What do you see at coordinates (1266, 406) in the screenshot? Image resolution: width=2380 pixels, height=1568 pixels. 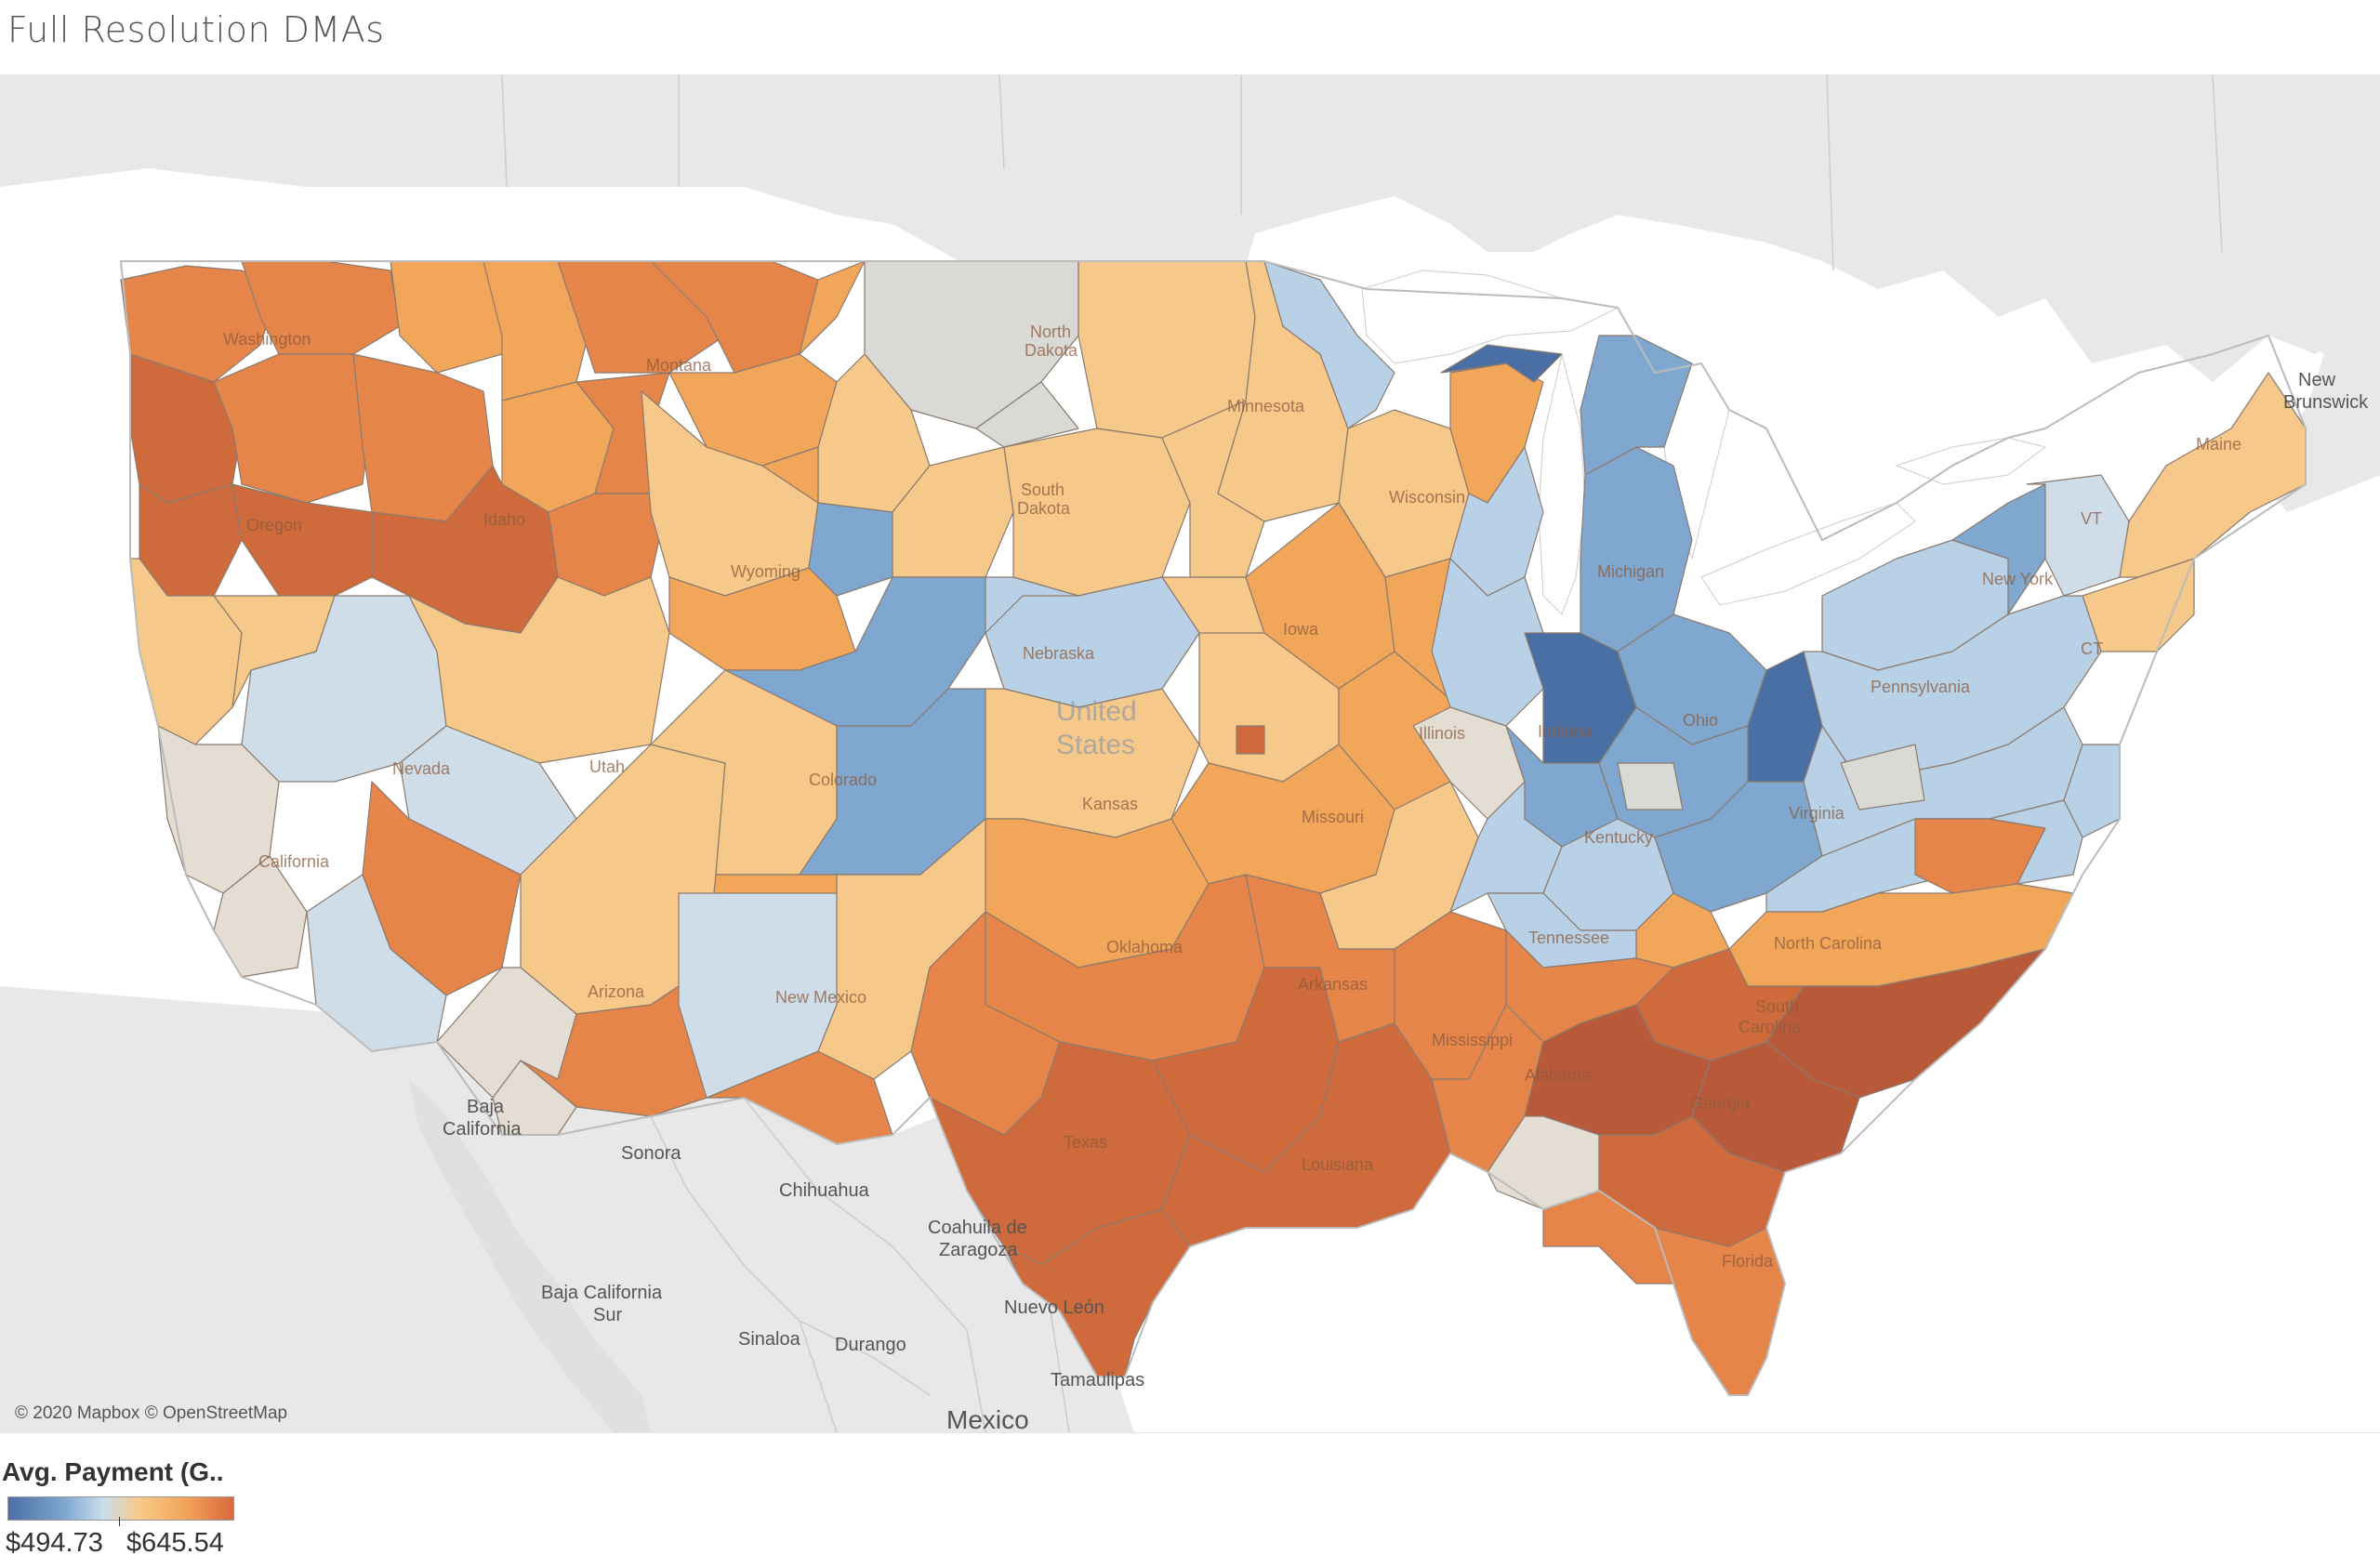 I see `state-label: Minnesota` at bounding box center [1266, 406].